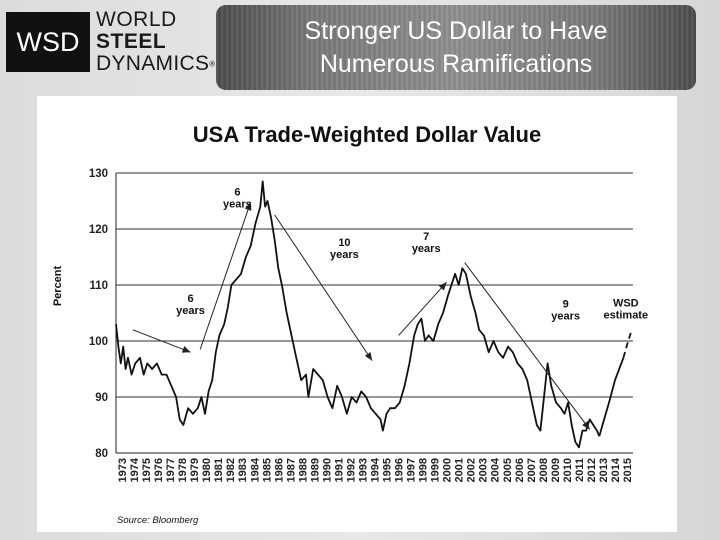  I want to click on x-tick-label-1992: 1992, so click(351, 470).